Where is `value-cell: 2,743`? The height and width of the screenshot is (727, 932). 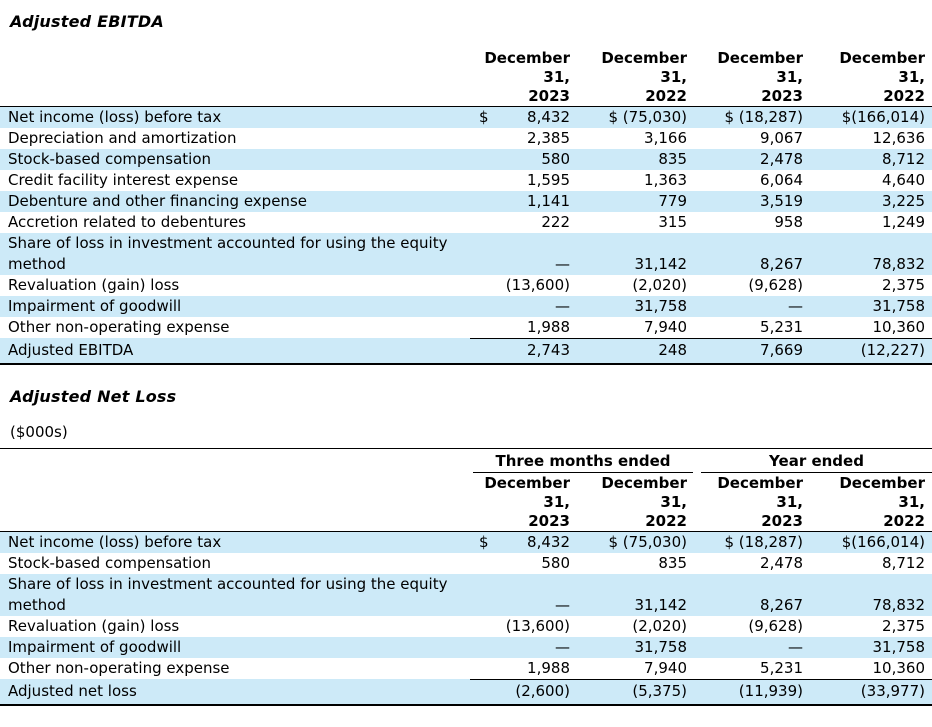
value-cell: 2,743 is located at coordinates (520, 350).